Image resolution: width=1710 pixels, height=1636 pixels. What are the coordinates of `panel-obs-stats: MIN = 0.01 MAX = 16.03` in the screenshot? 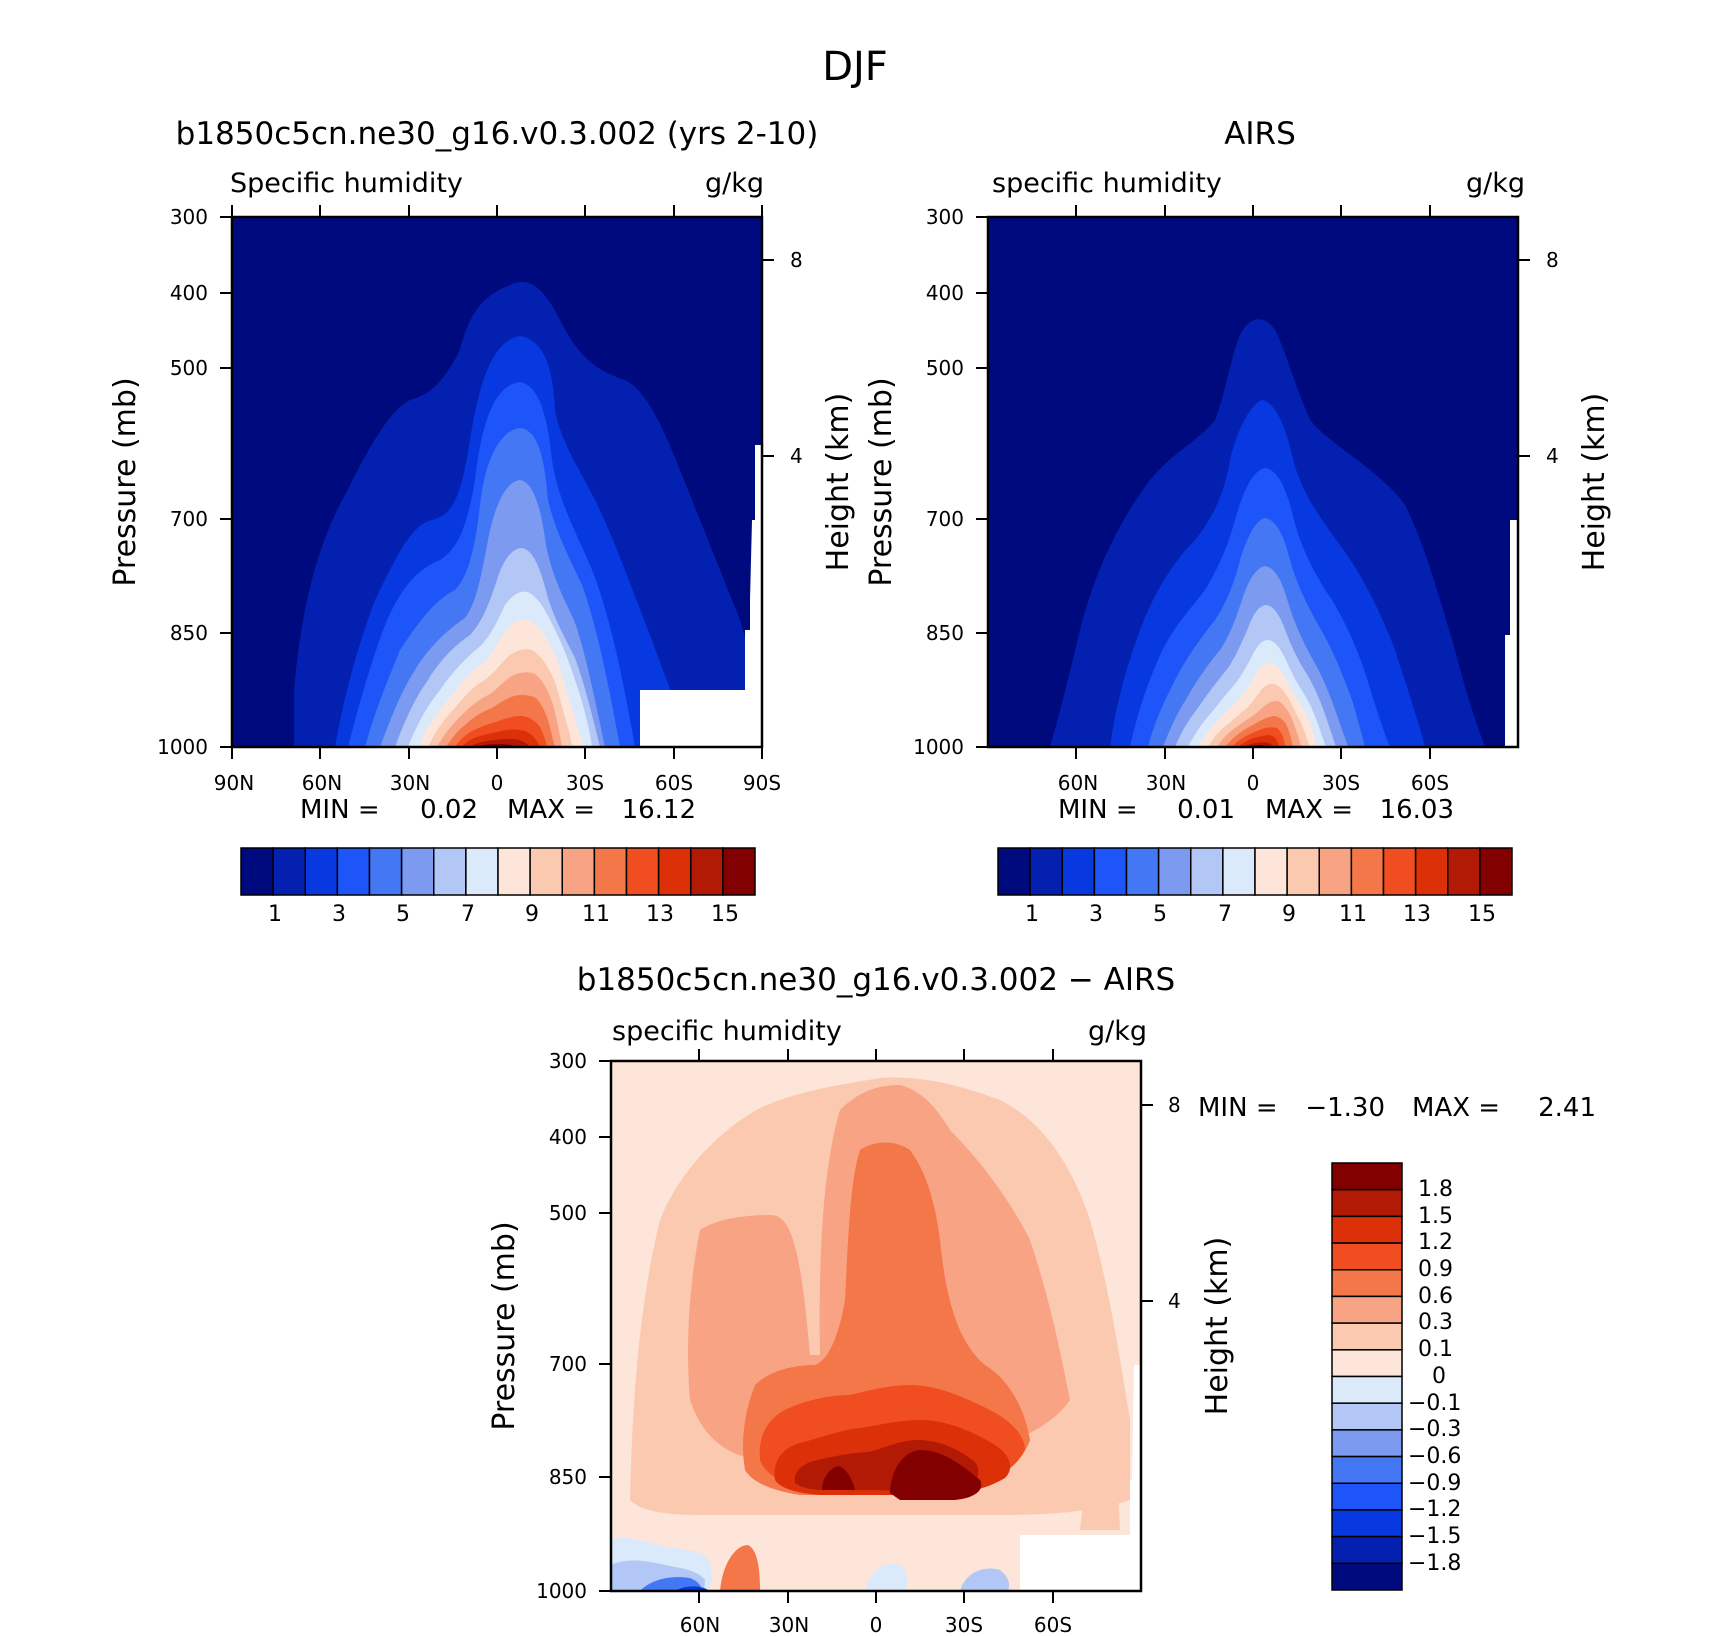 It's located at (1256, 810).